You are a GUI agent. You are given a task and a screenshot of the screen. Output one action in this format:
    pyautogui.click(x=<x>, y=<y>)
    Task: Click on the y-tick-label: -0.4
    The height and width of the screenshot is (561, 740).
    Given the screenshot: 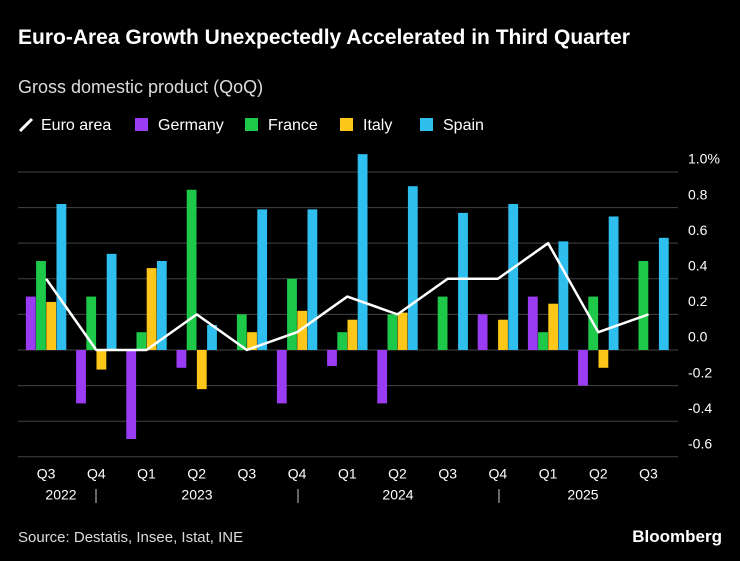 What is the action you would take?
    pyautogui.click(x=700, y=408)
    